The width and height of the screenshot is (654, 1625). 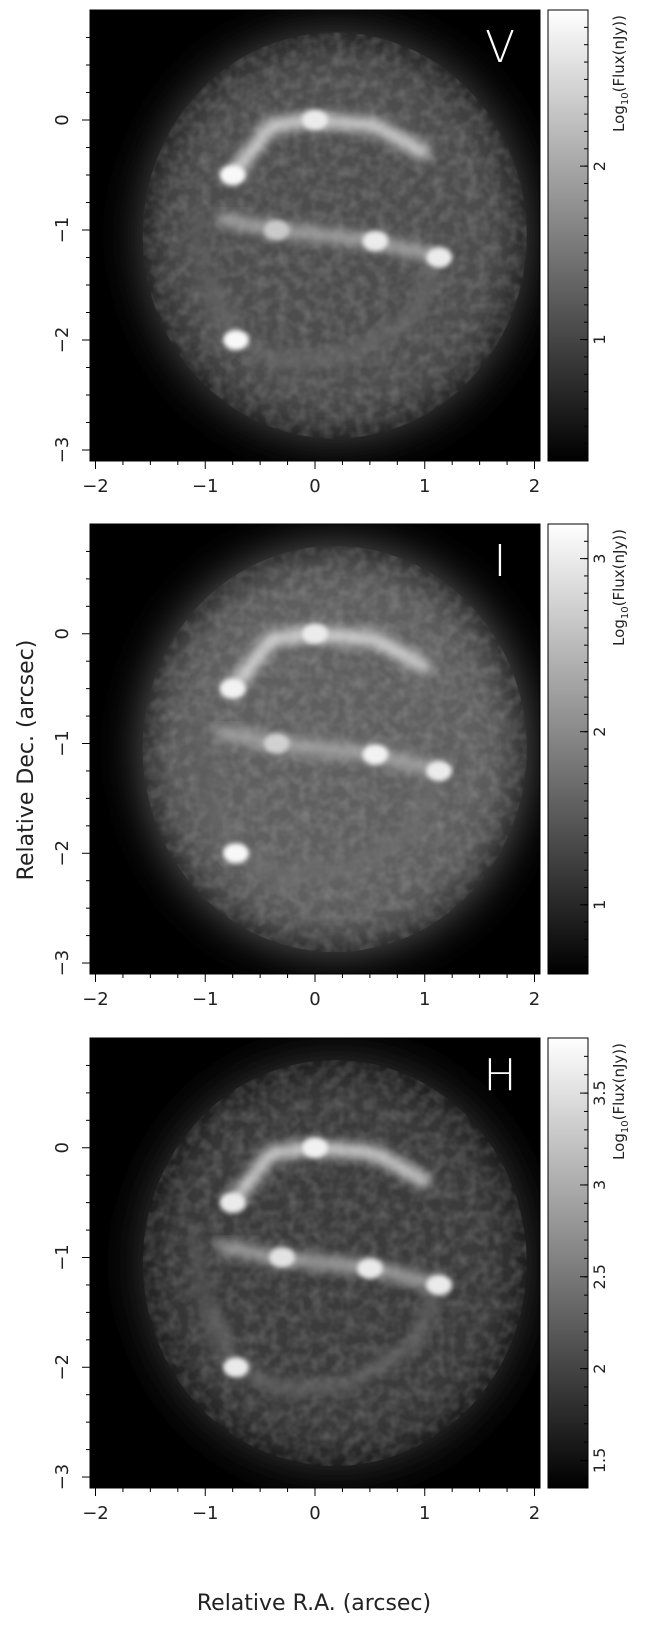 What do you see at coordinates (499, 1075) in the screenshot?
I see `band-label: H` at bounding box center [499, 1075].